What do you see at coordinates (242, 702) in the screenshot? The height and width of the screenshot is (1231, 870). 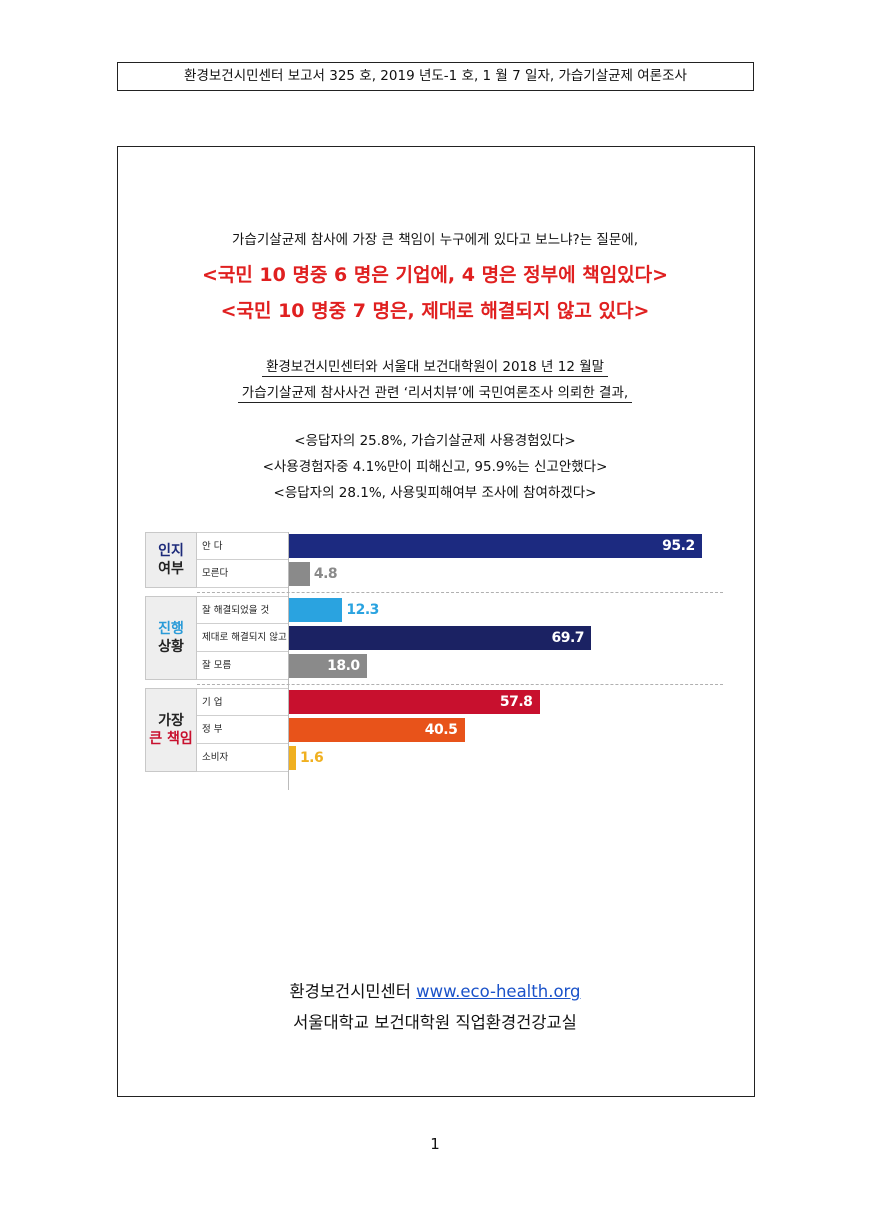 I see `chart-category-label: 기 업` at bounding box center [242, 702].